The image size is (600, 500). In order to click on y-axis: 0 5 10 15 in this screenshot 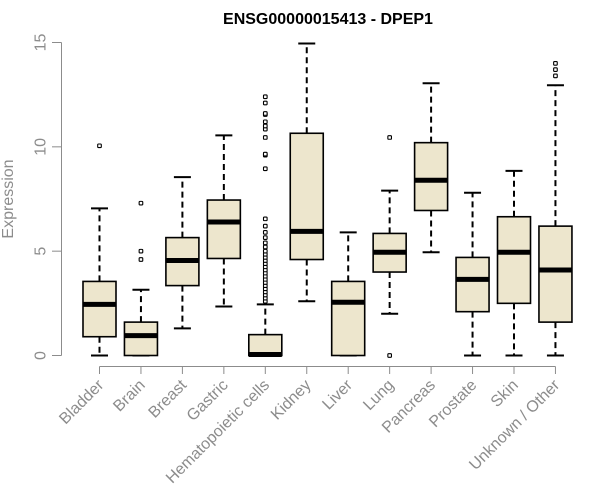, I will do `click(47, 197)`.